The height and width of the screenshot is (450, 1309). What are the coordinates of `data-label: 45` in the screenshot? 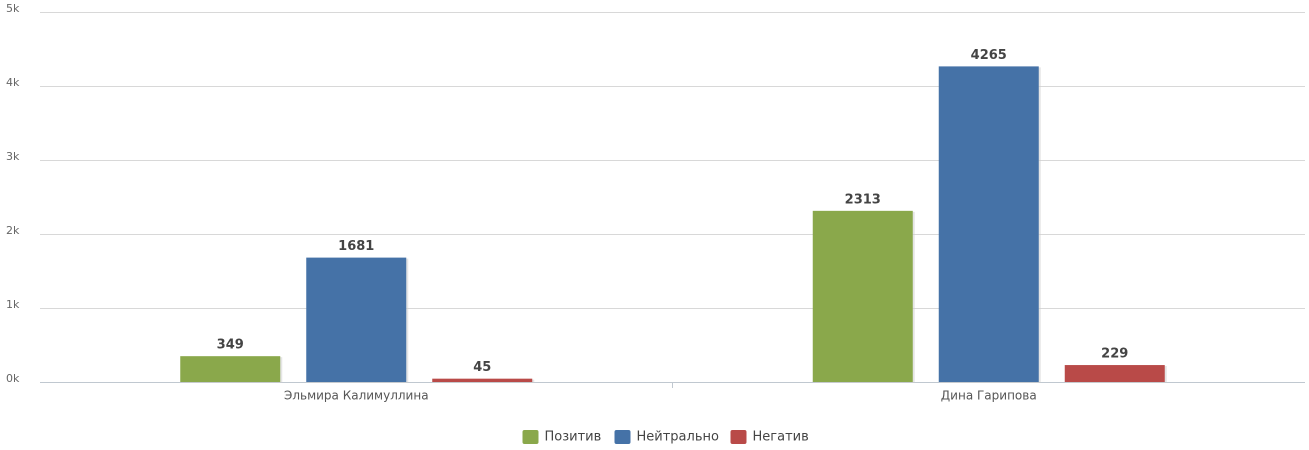 It's located at (482, 367).